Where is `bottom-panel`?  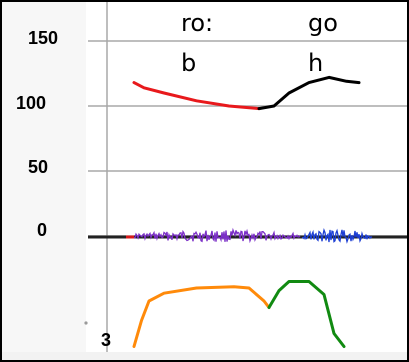 bottom-panel is located at coordinates (204, 356).